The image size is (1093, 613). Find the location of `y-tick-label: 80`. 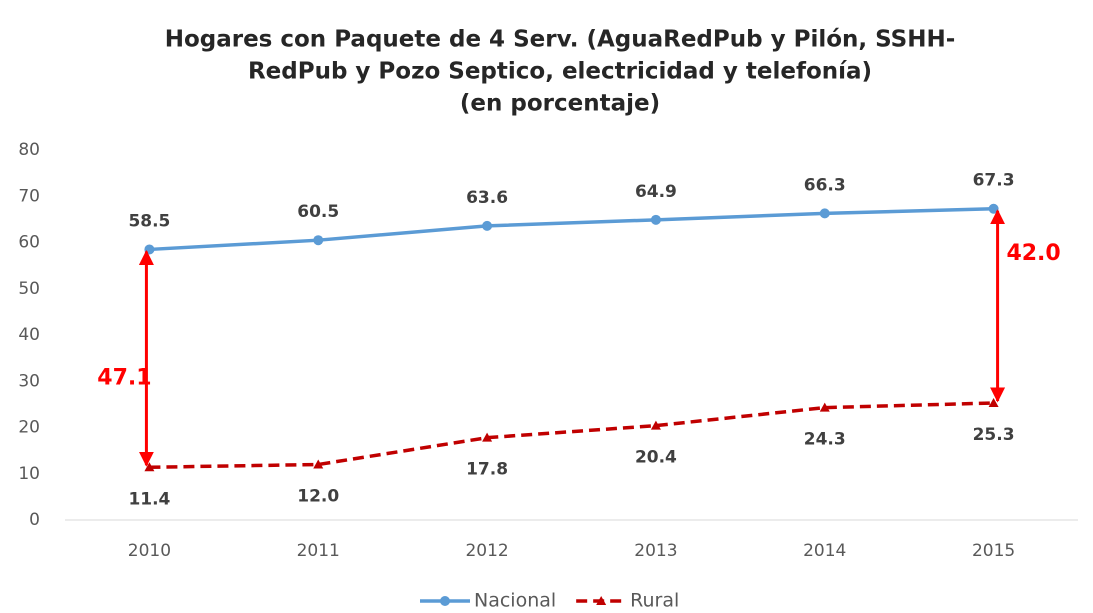

y-tick-label: 80 is located at coordinates (29, 150).